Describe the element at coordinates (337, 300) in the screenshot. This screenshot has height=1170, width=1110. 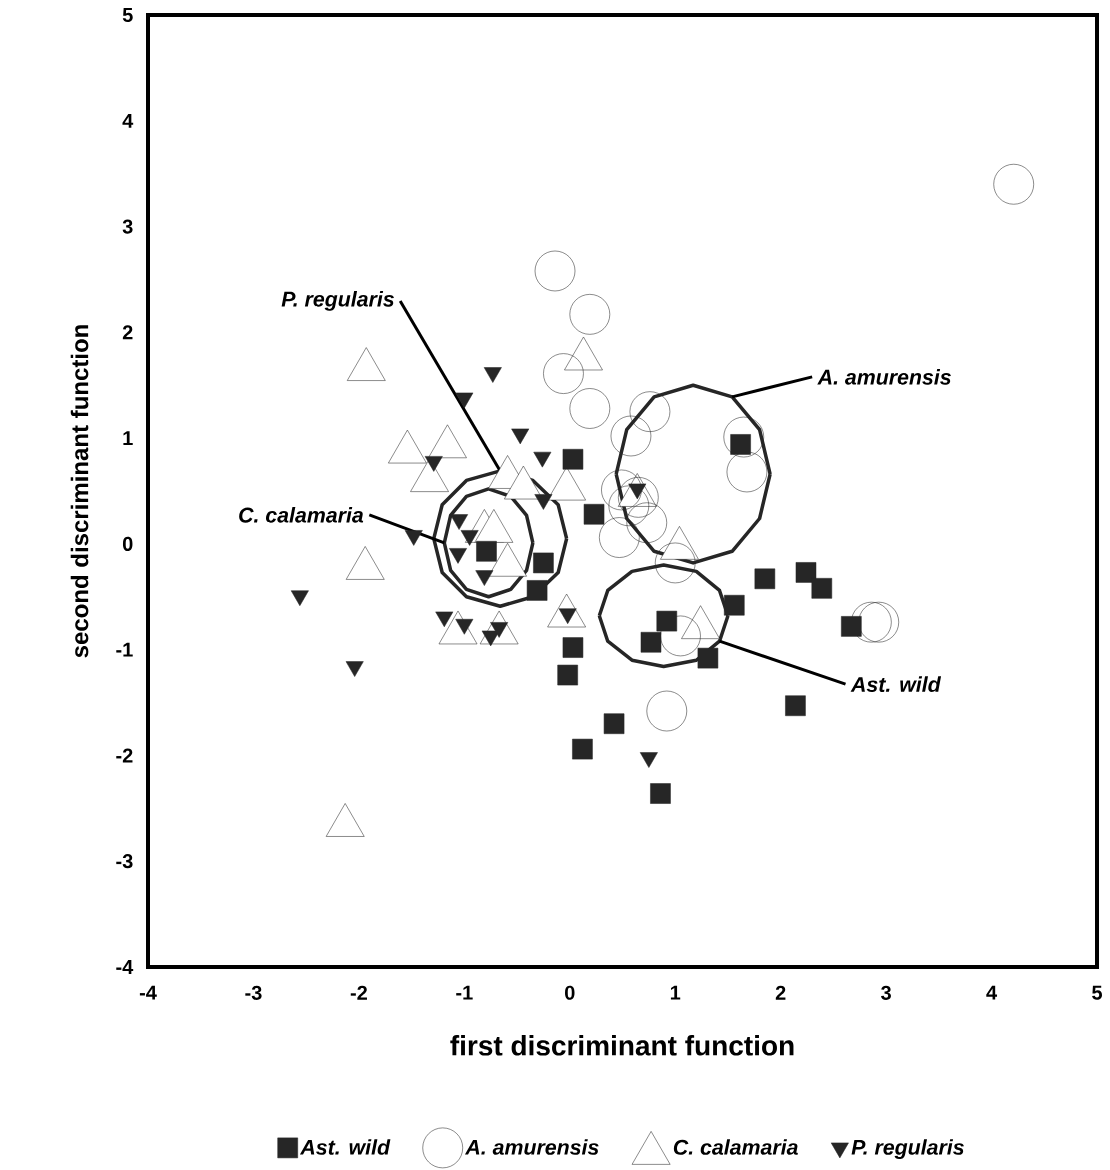
I see `annotation: P. regularis` at that location.